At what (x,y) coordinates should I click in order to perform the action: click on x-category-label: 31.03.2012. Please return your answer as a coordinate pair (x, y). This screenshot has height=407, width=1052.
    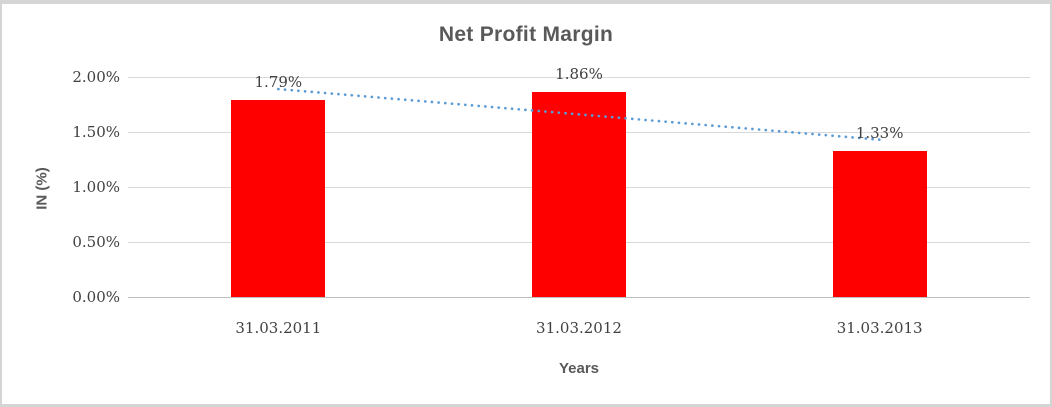
    Looking at the image, I should click on (579, 328).